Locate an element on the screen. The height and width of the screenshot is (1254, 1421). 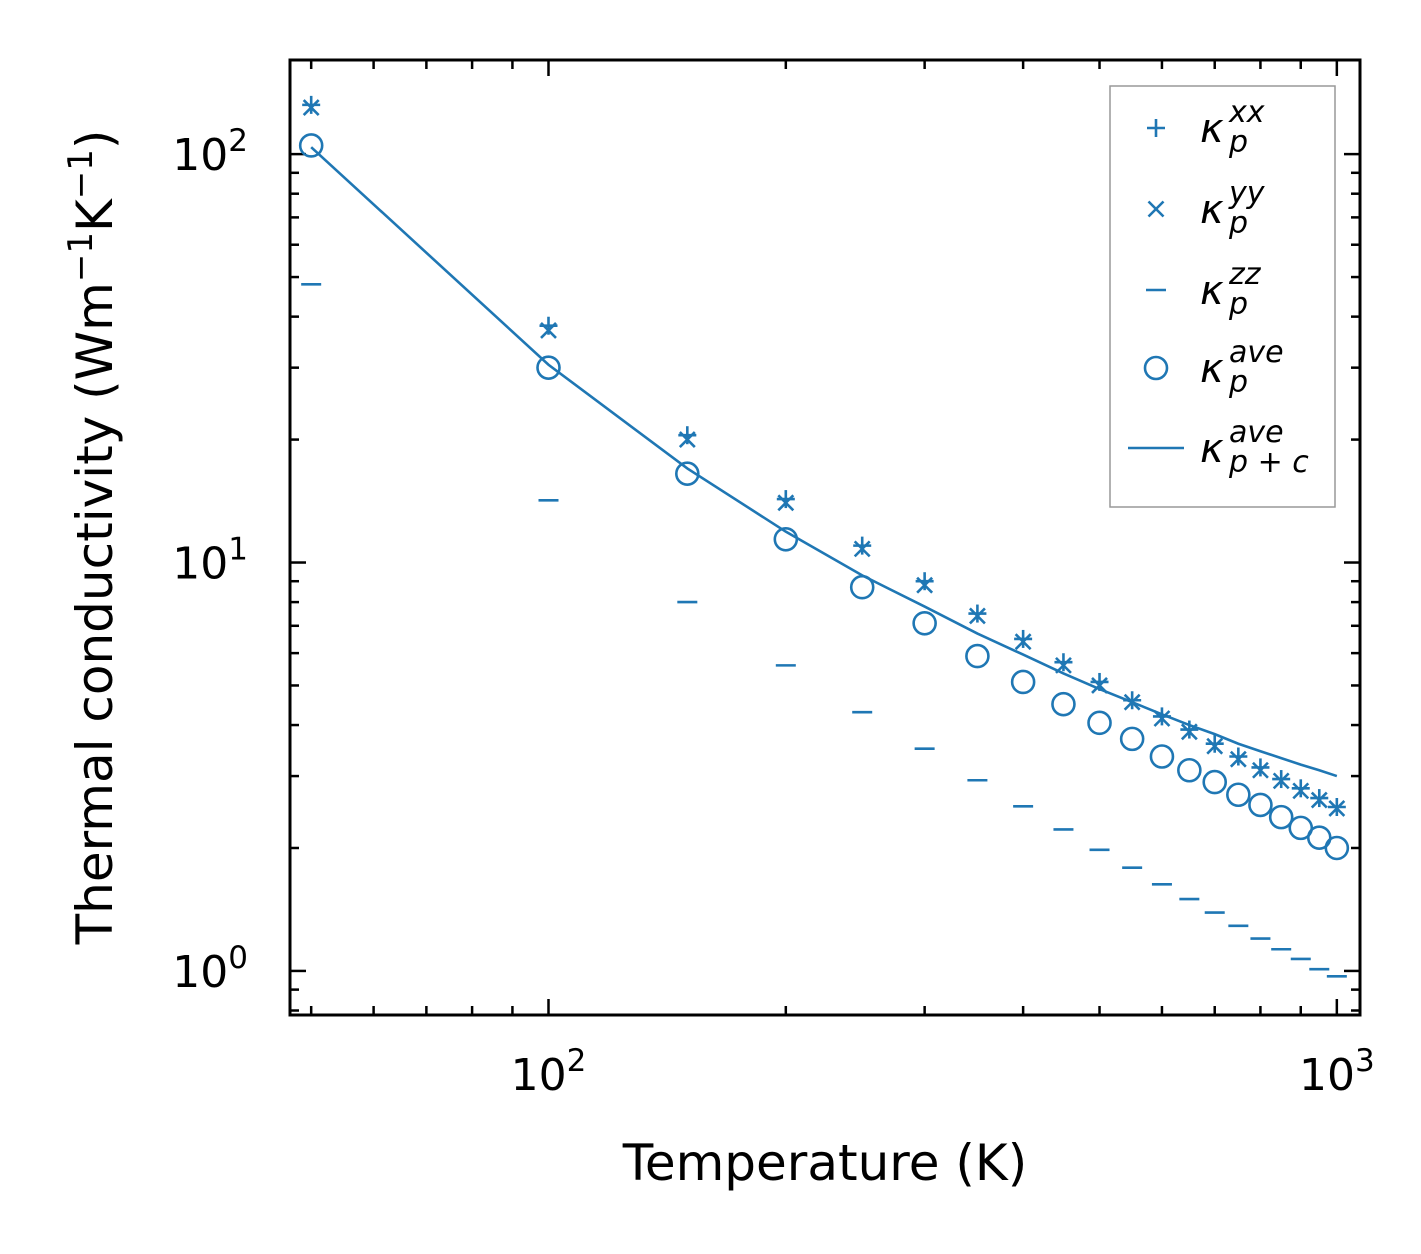
legend-label: κ ave p + c is located at coordinates (1254, 447).